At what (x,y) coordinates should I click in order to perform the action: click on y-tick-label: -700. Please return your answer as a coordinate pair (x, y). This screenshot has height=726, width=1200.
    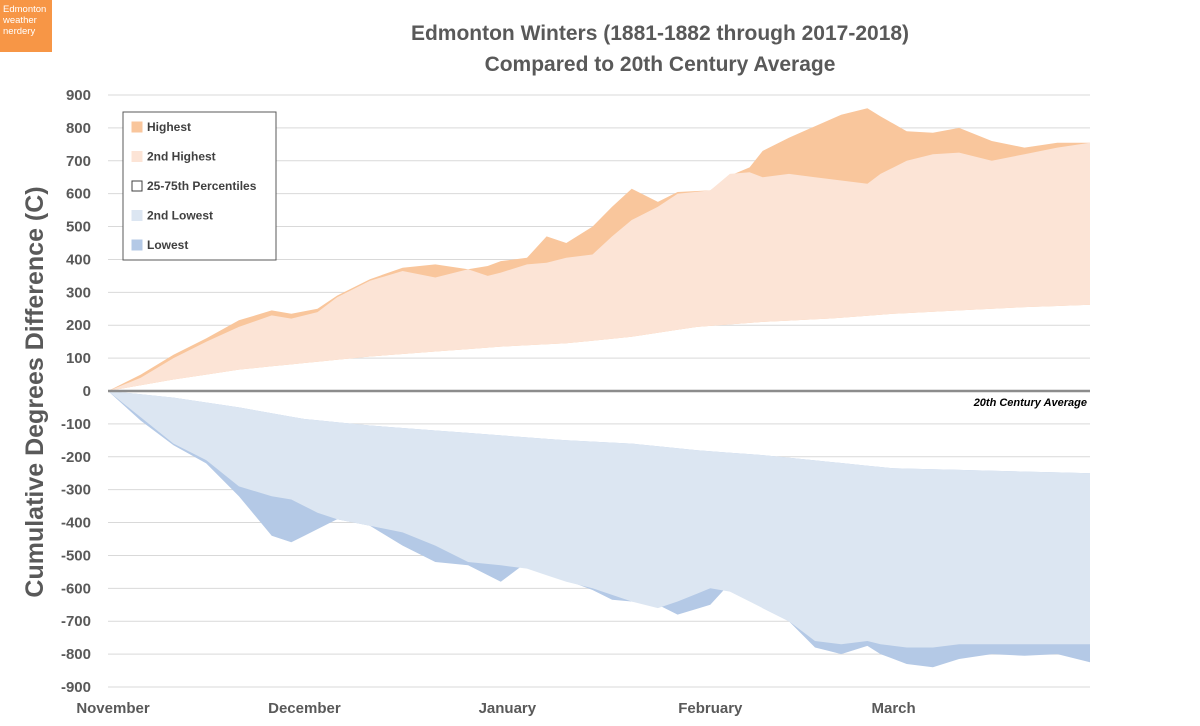
    Looking at the image, I should click on (76, 621).